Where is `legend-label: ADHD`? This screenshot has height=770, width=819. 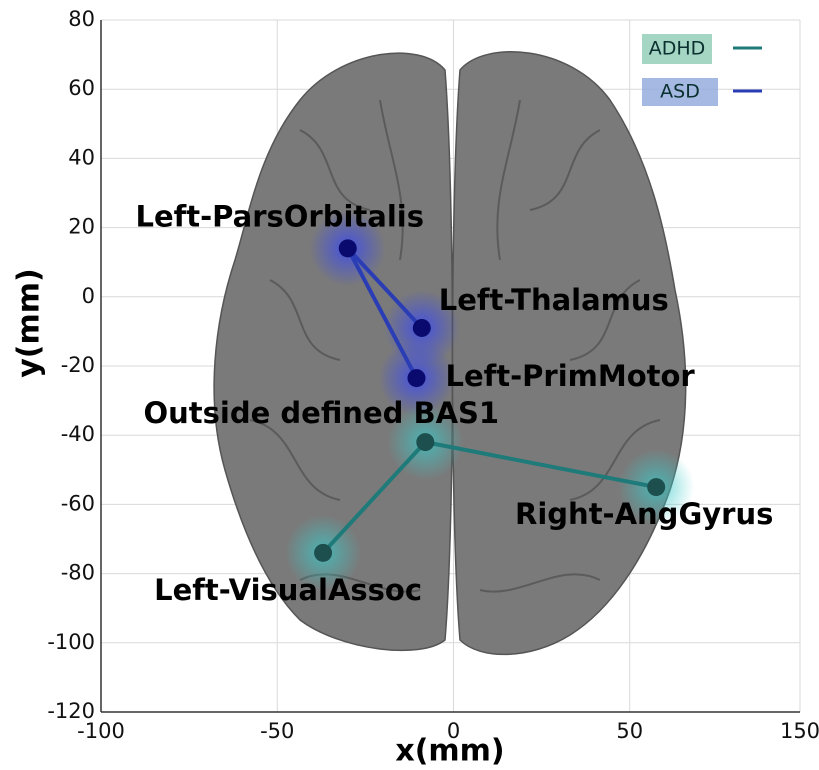
legend-label: ADHD is located at coordinates (677, 49).